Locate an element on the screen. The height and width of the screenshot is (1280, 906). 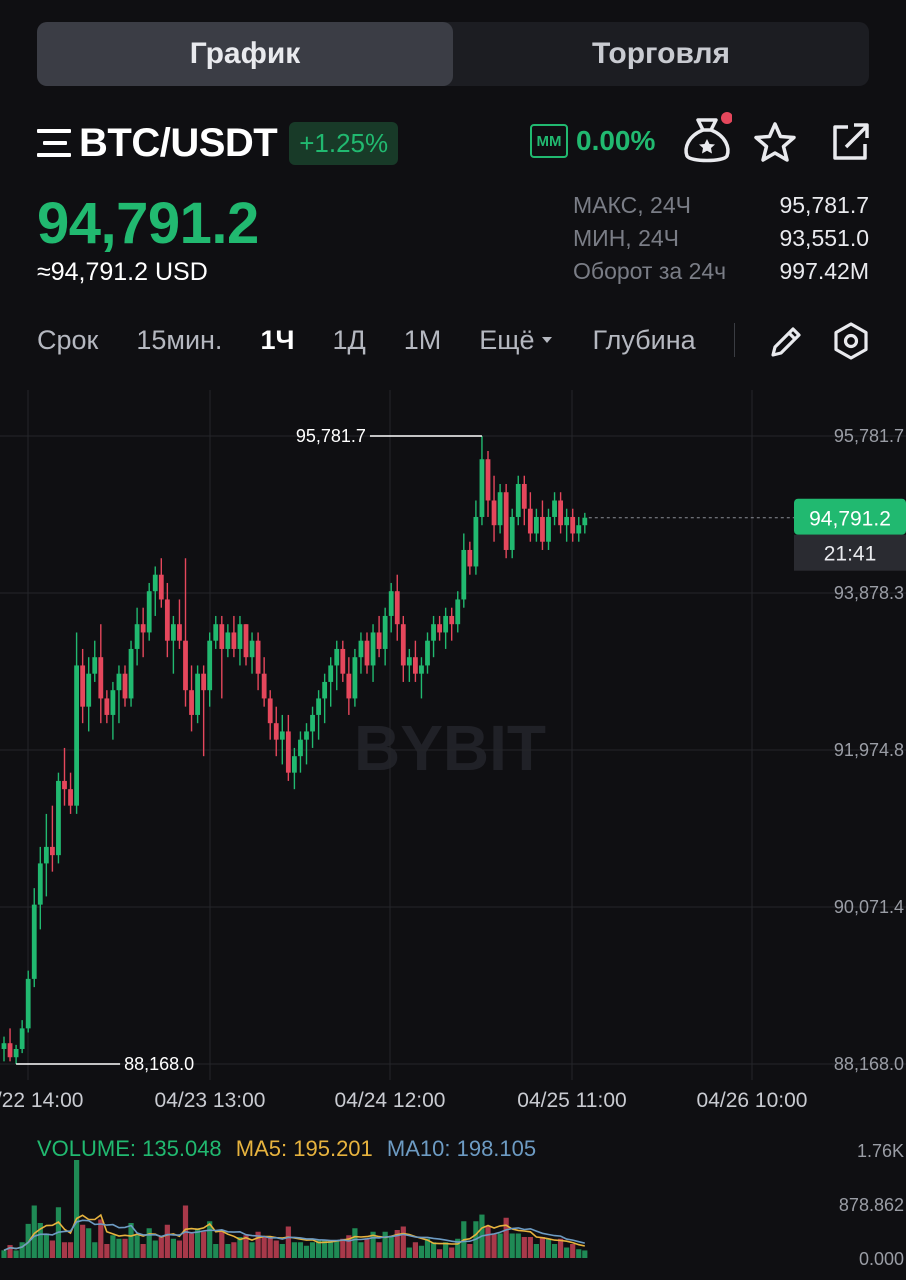
mm-indicator: MM 0.00% is located at coordinates (592, 141).